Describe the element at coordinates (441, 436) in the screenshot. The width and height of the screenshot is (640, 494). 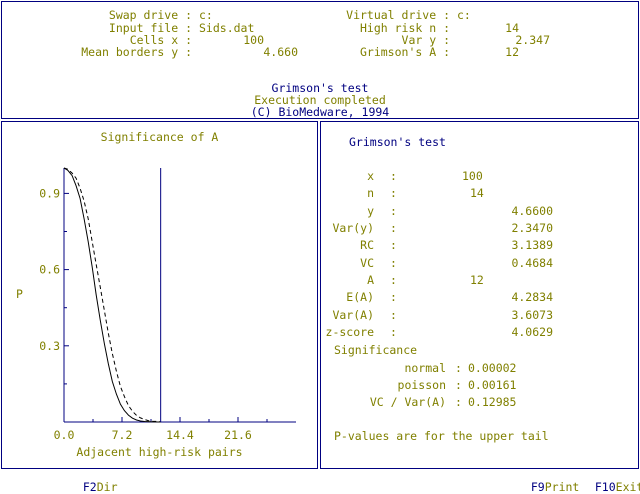
I see `pvalue-footnote: P-values are for the upper tail` at that location.